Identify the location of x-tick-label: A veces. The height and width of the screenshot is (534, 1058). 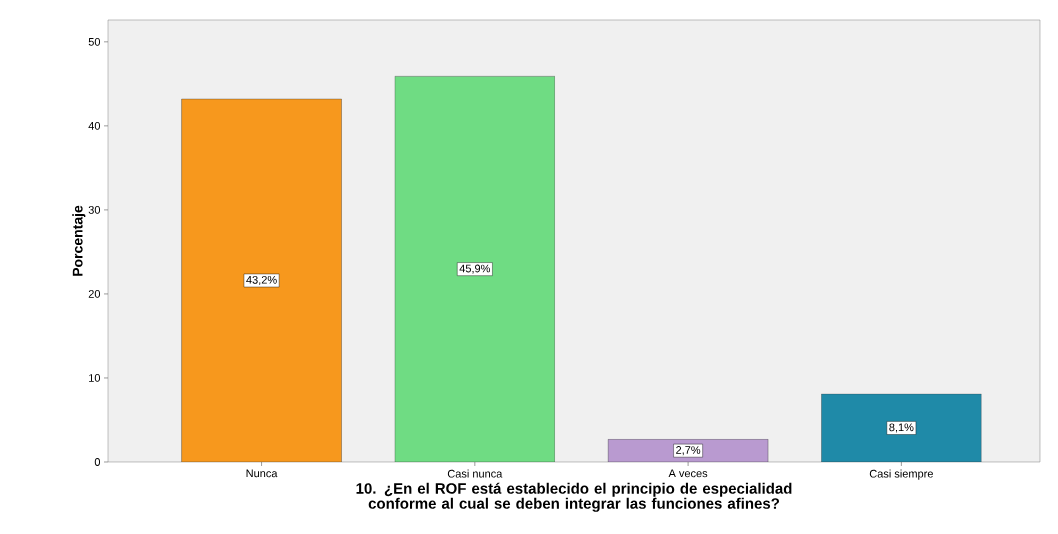
(688, 473).